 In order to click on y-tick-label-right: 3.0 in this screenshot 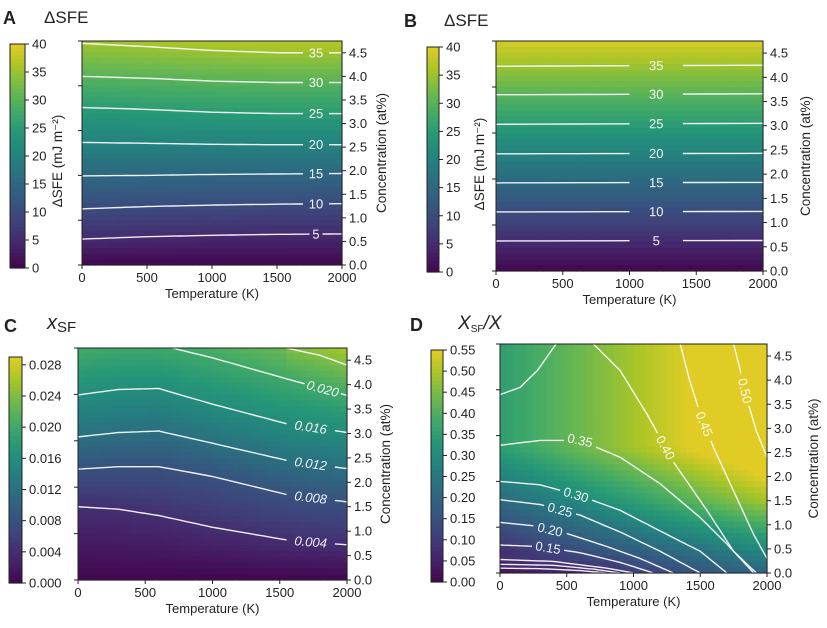, I will do `click(779, 125)`.